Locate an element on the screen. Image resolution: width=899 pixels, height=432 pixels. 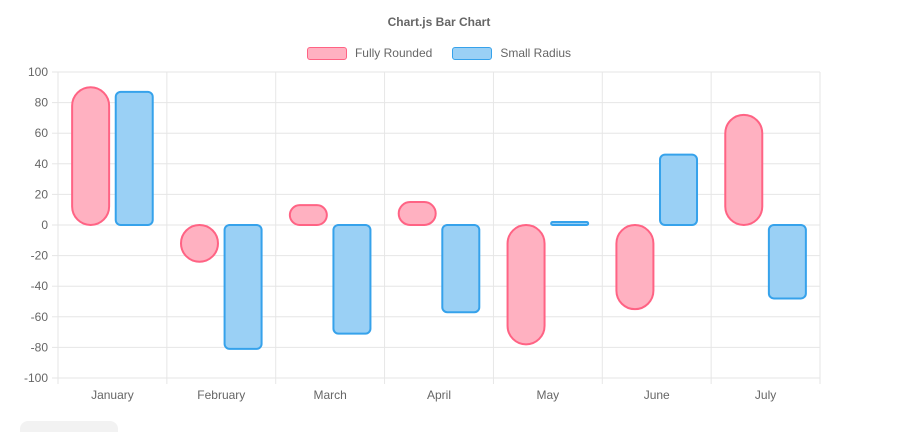
x-tick-label: July is located at coordinates (765, 395).